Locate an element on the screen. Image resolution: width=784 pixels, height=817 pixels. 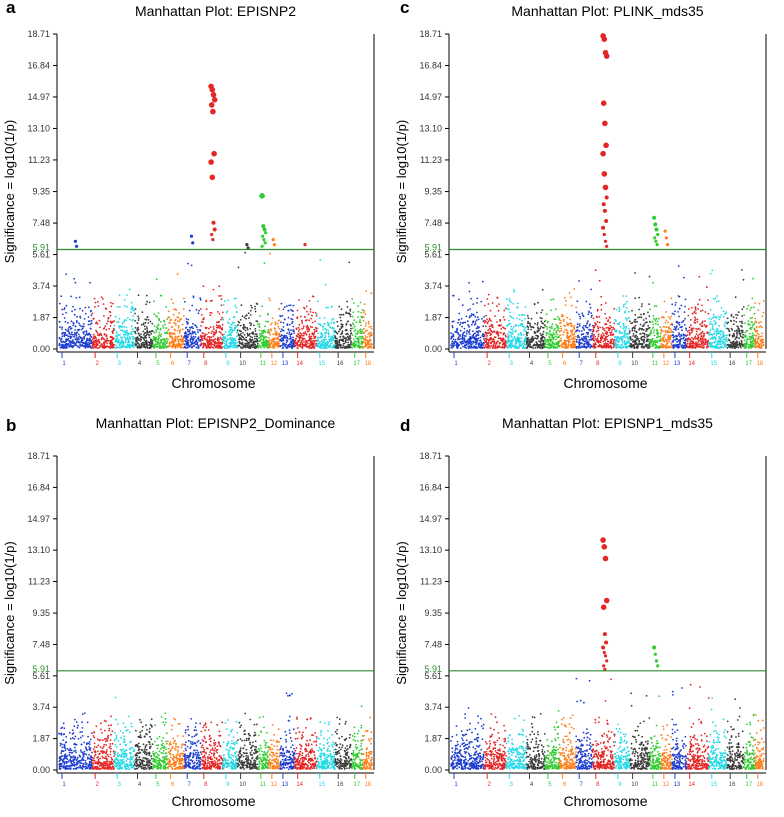
y-tick-label: 3.74 is located at coordinates (433, 286).